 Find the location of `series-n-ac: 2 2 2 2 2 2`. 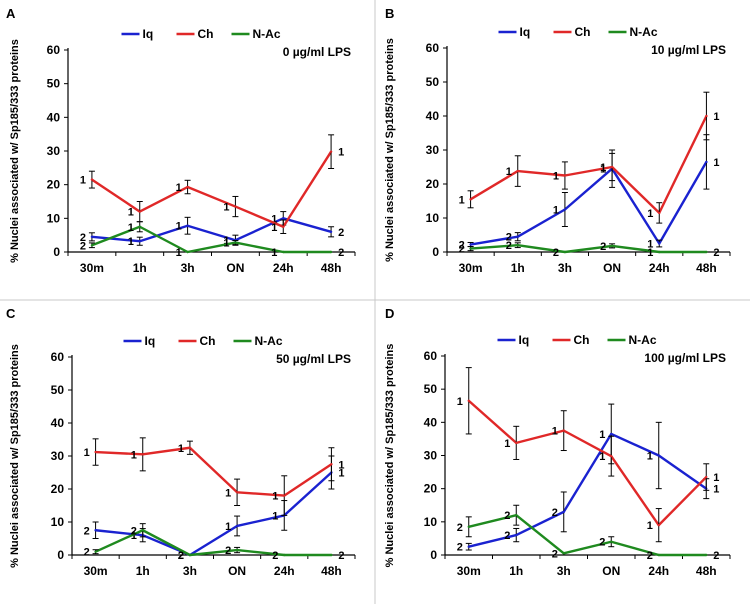

series-n-ac: 2 2 2 2 2 2 is located at coordinates (588, 533).